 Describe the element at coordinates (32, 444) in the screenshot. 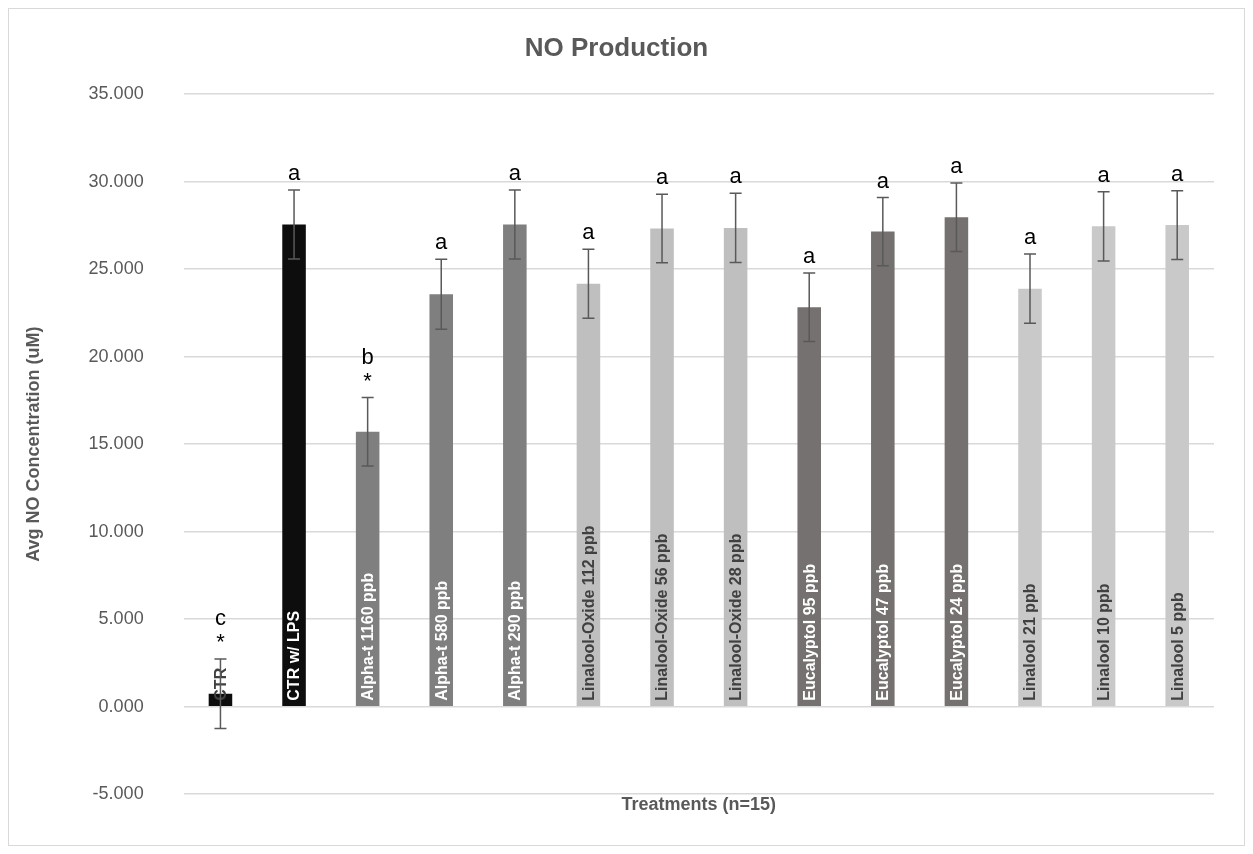

I see `y-axis-title: Avg NO Concentration (uM)` at that location.